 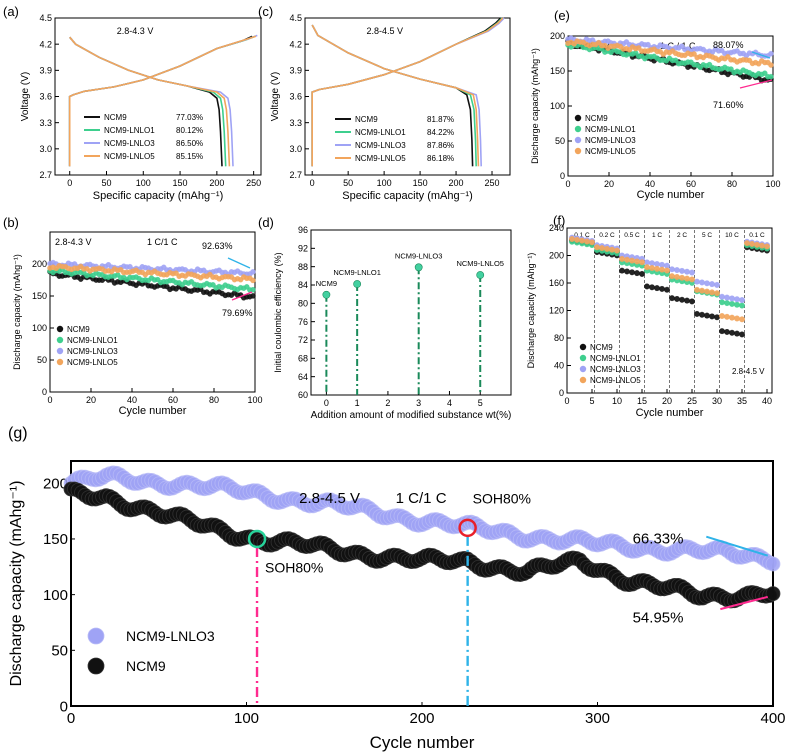 I want to click on rate-label: 0.5 C, so click(x=632, y=235).